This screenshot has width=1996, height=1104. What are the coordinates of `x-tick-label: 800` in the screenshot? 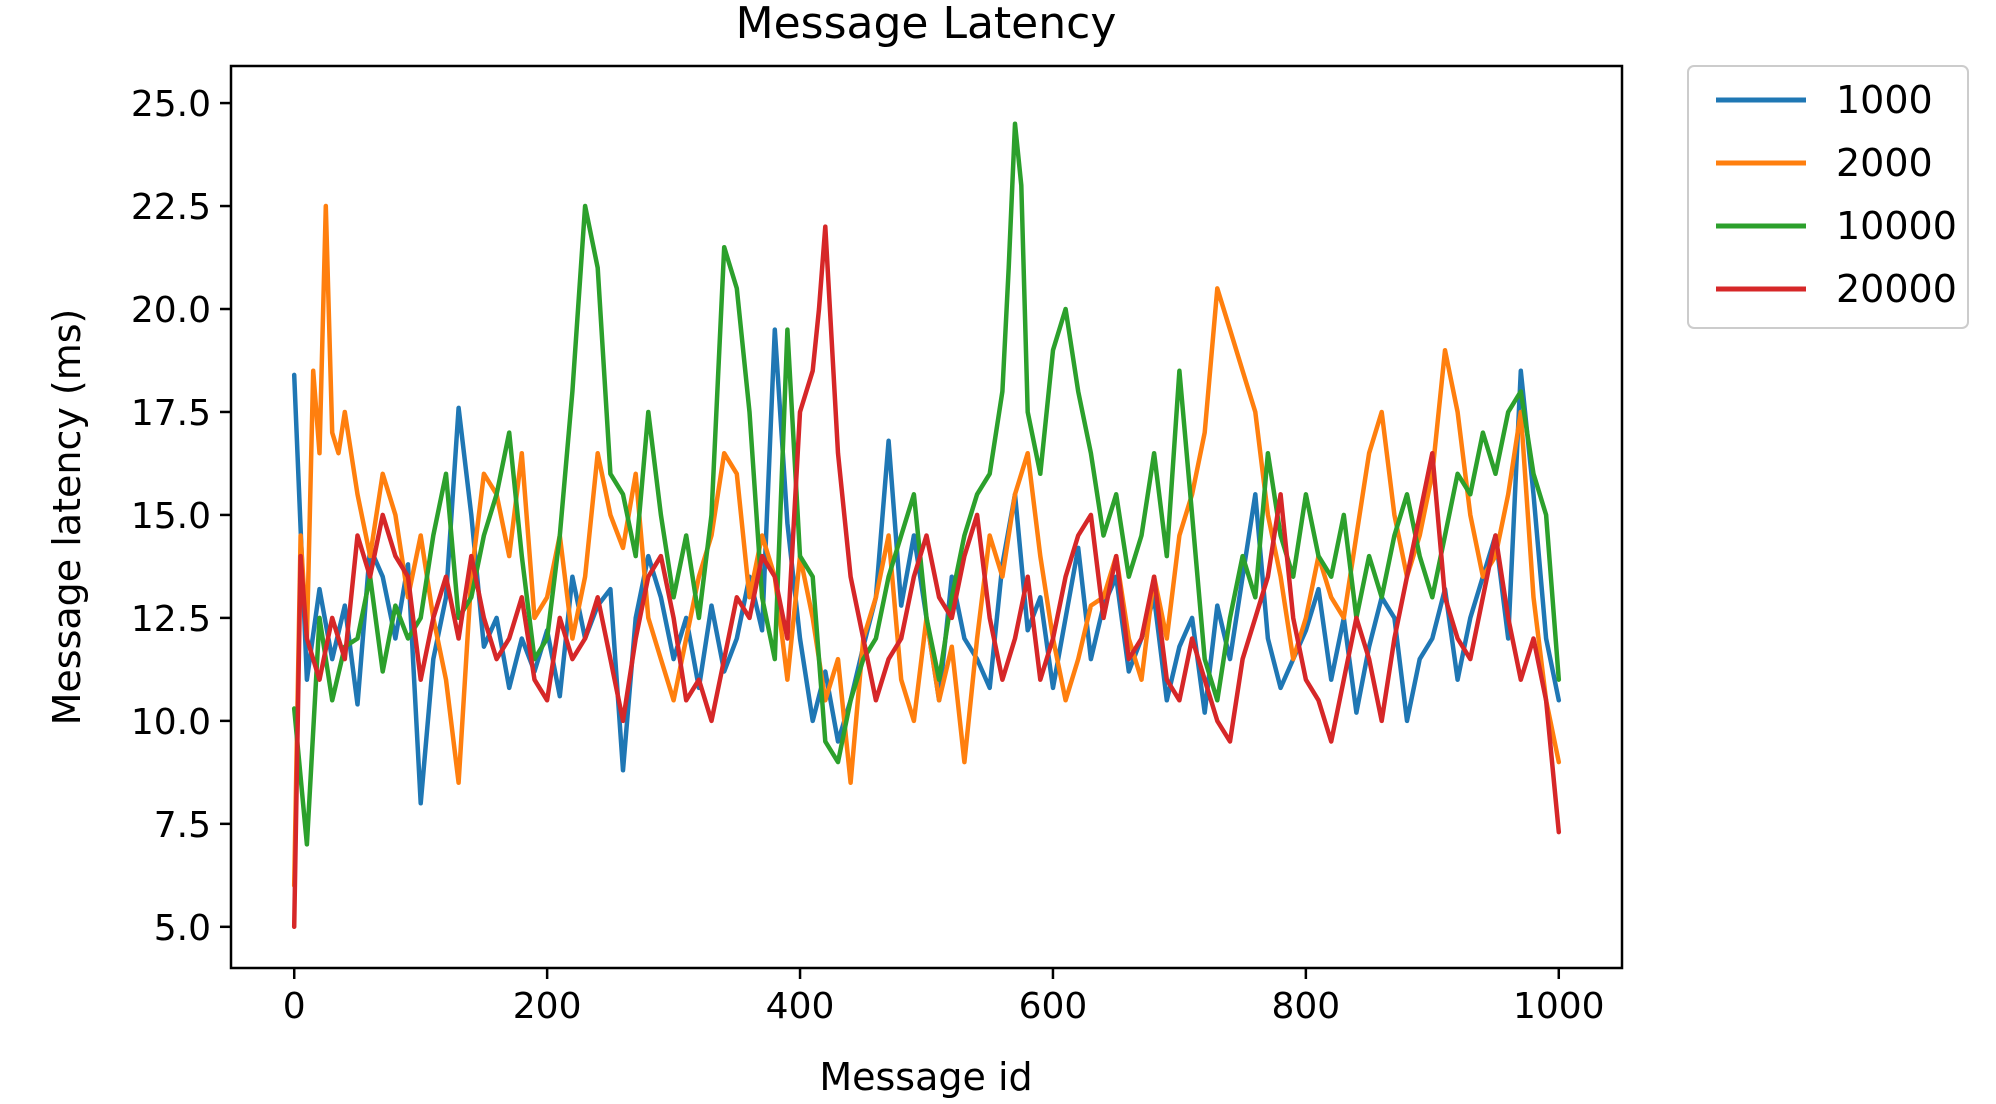 It's located at (1306, 1006).